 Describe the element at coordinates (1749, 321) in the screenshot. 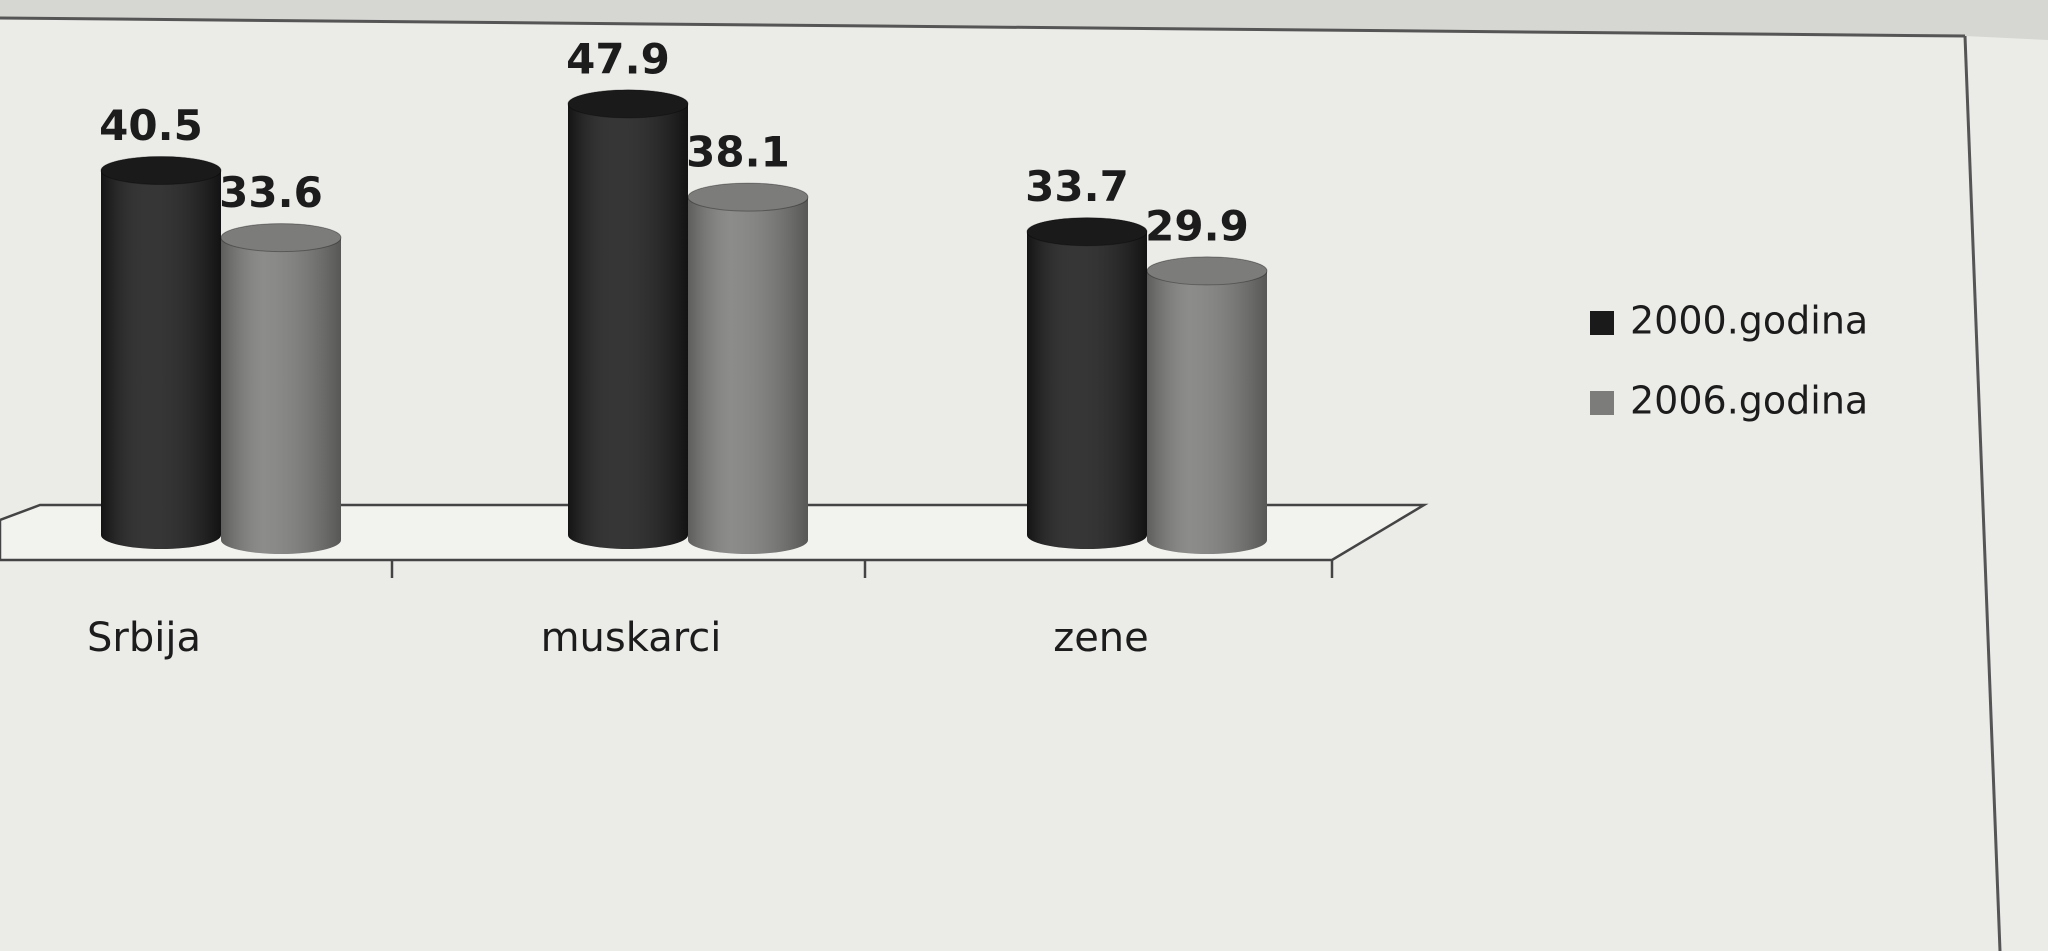

I see `legend-label: 2000.godina` at that location.